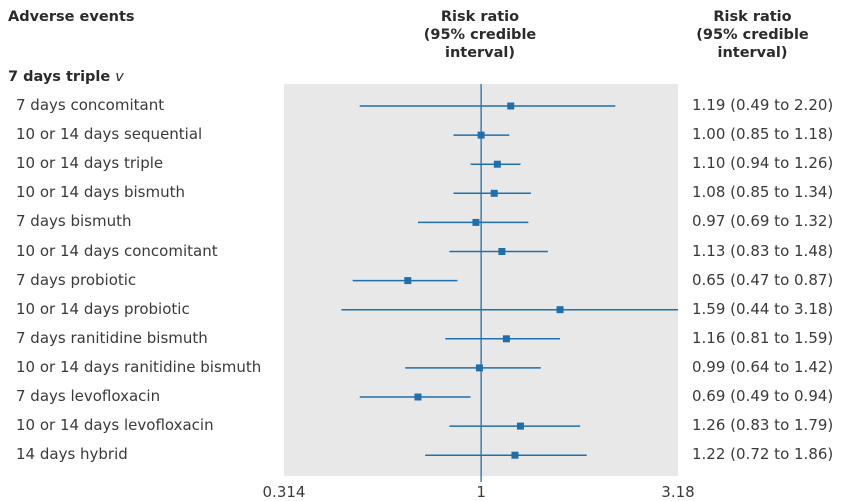 The image size is (845, 501). Describe the element at coordinates (139, 366) in the screenshot. I see `treatment-label: 10 or 14 days ranitidine bismuth` at that location.